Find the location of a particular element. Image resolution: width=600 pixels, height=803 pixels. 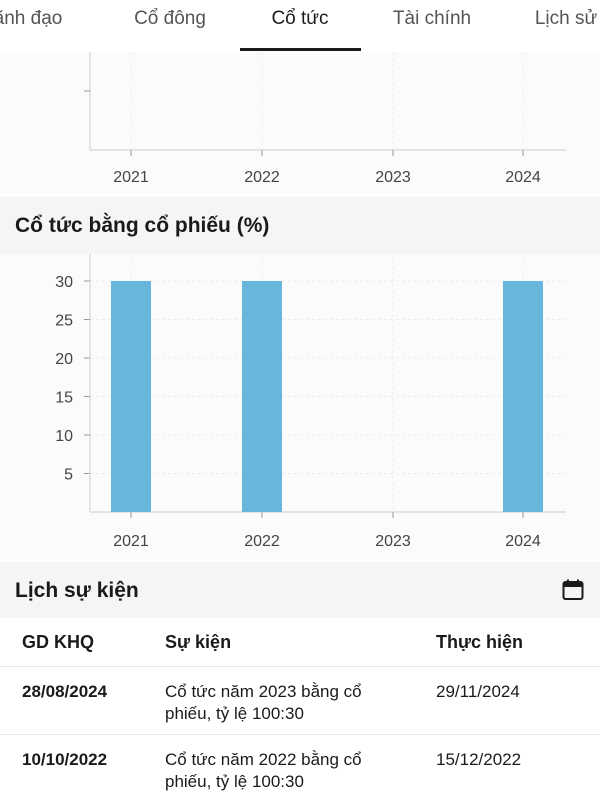

events-header: Lịch sự kiện is located at coordinates (300, 590).